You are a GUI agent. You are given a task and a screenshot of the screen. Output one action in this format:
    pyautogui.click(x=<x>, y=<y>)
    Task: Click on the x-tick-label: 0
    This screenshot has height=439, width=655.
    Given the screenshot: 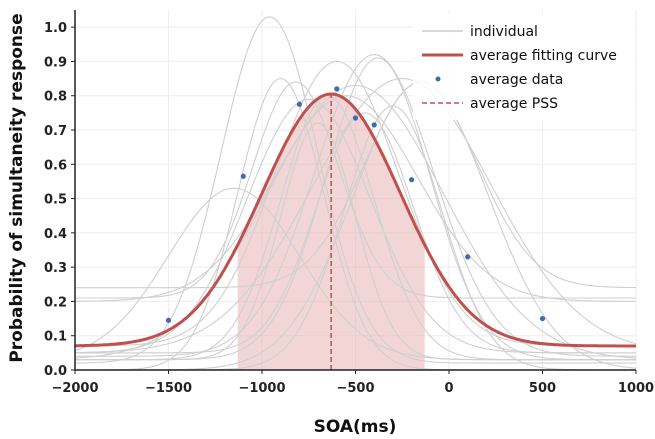 What is the action you would take?
    pyautogui.click(x=448, y=388)
    